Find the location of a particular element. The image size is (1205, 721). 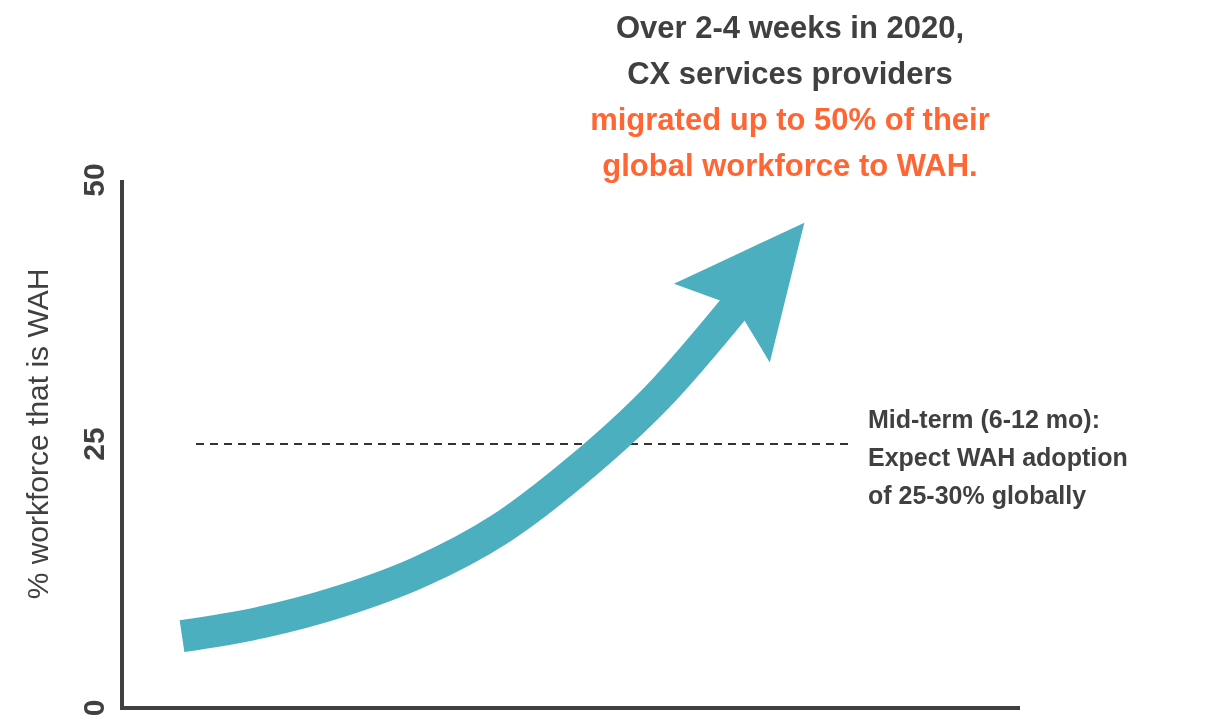

y-tick-label: 25 is located at coordinates (93, 444).